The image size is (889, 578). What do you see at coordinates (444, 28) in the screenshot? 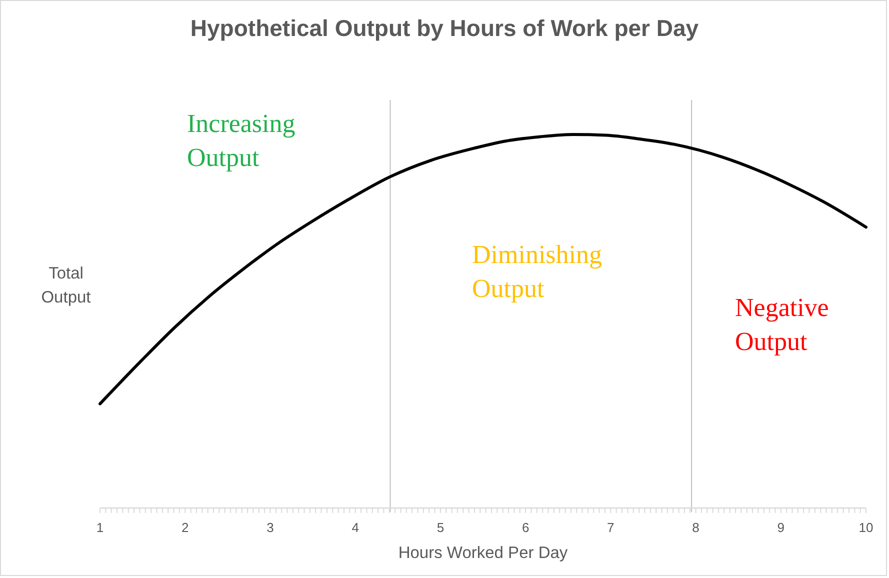
I see `chart-title: Hypothetical Output by Hours of Work per Day` at bounding box center [444, 28].